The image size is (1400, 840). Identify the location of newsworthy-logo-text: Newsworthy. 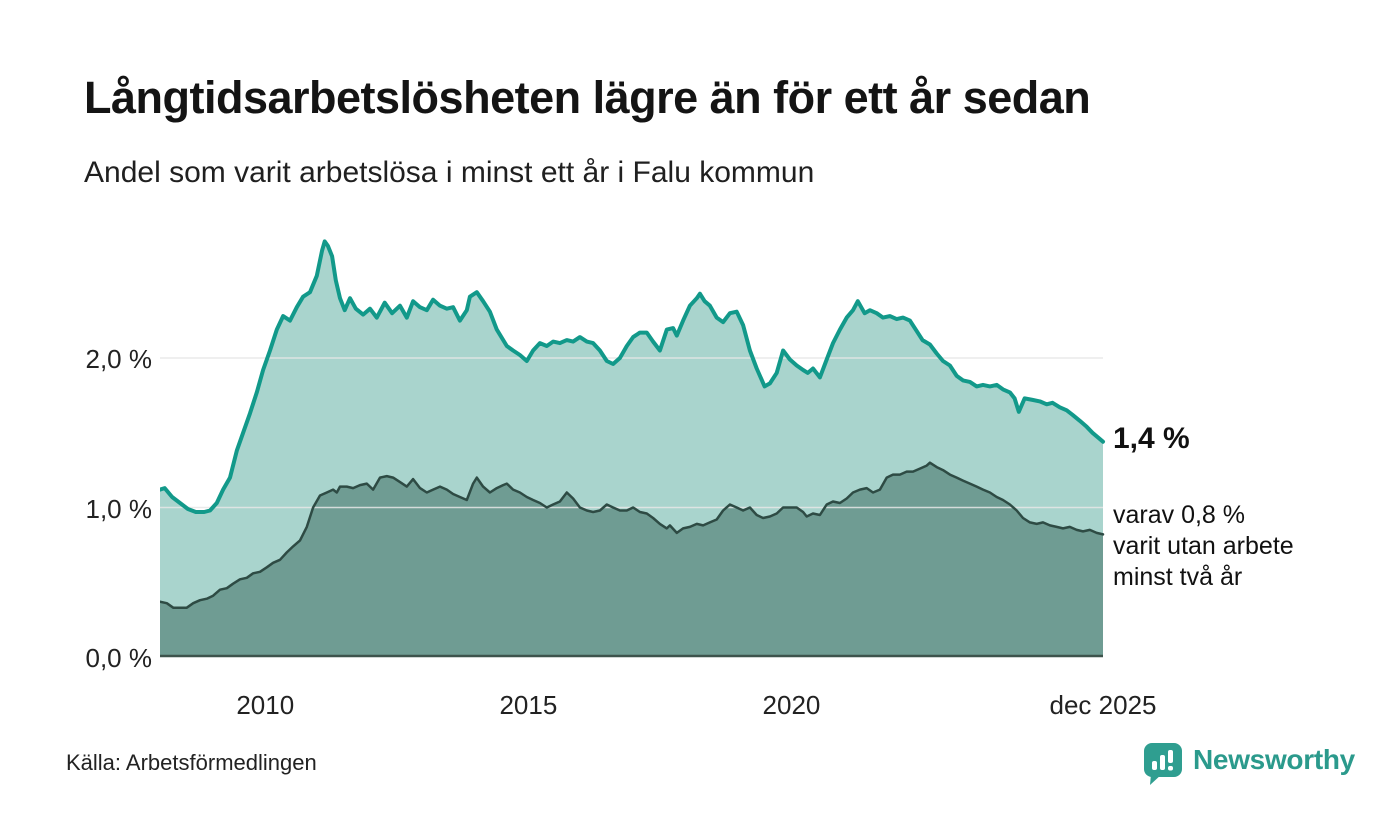
(1274, 759).